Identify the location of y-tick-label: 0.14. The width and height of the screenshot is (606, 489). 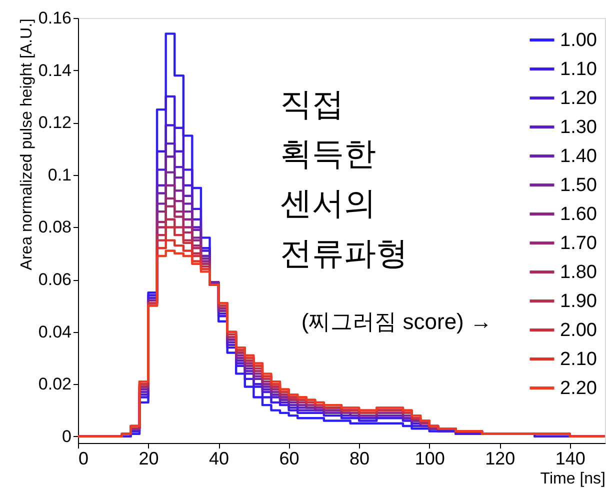
(55, 70).